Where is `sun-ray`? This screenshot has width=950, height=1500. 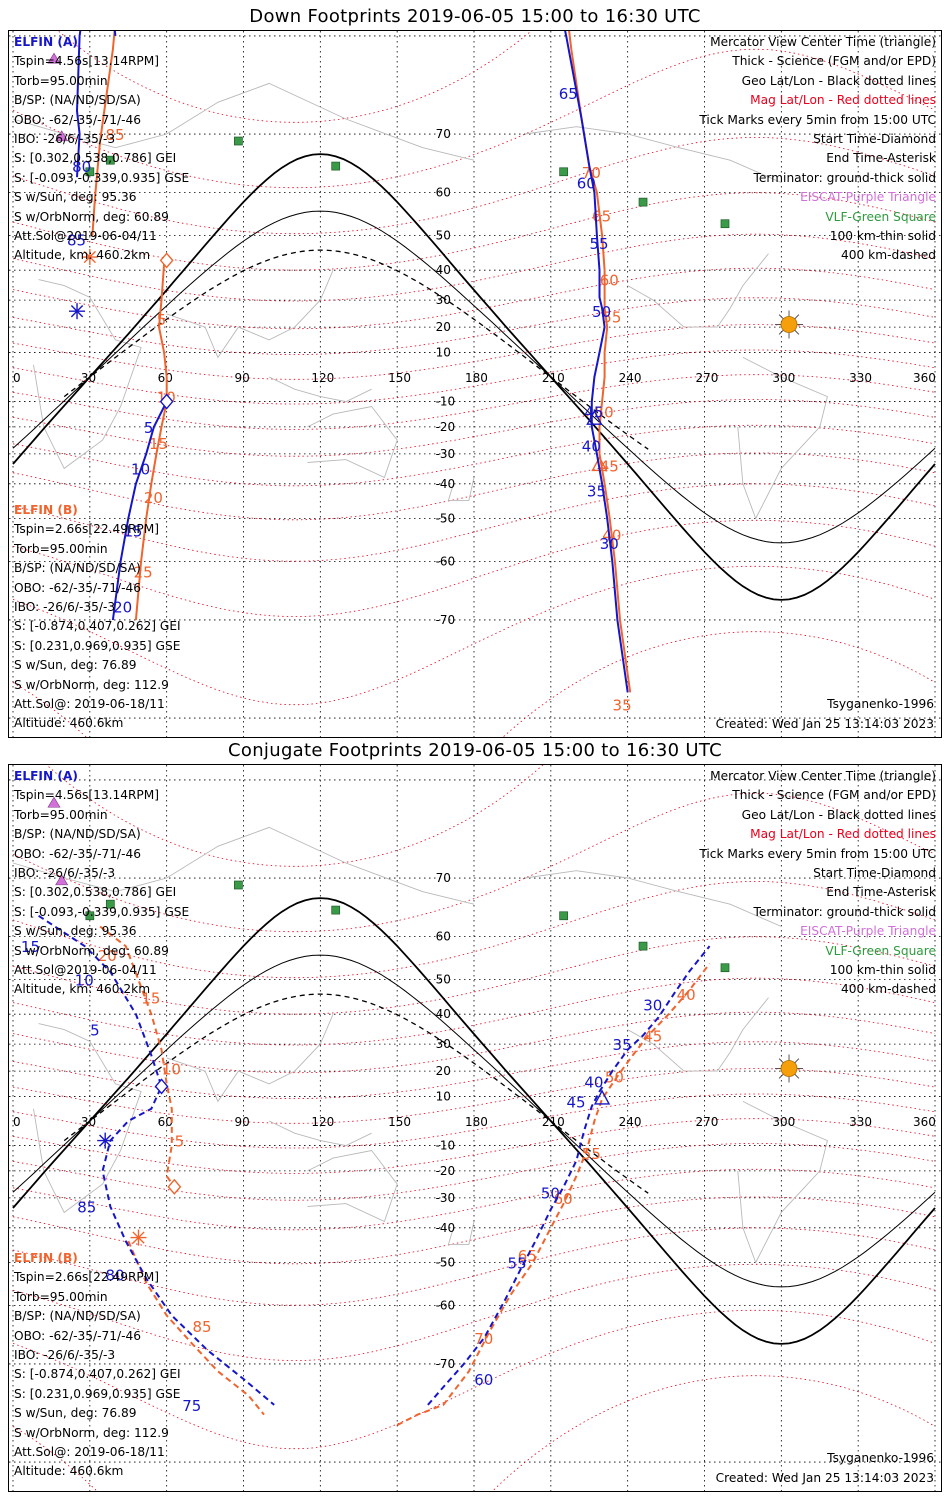 sun-ray is located at coordinates (781, 332).